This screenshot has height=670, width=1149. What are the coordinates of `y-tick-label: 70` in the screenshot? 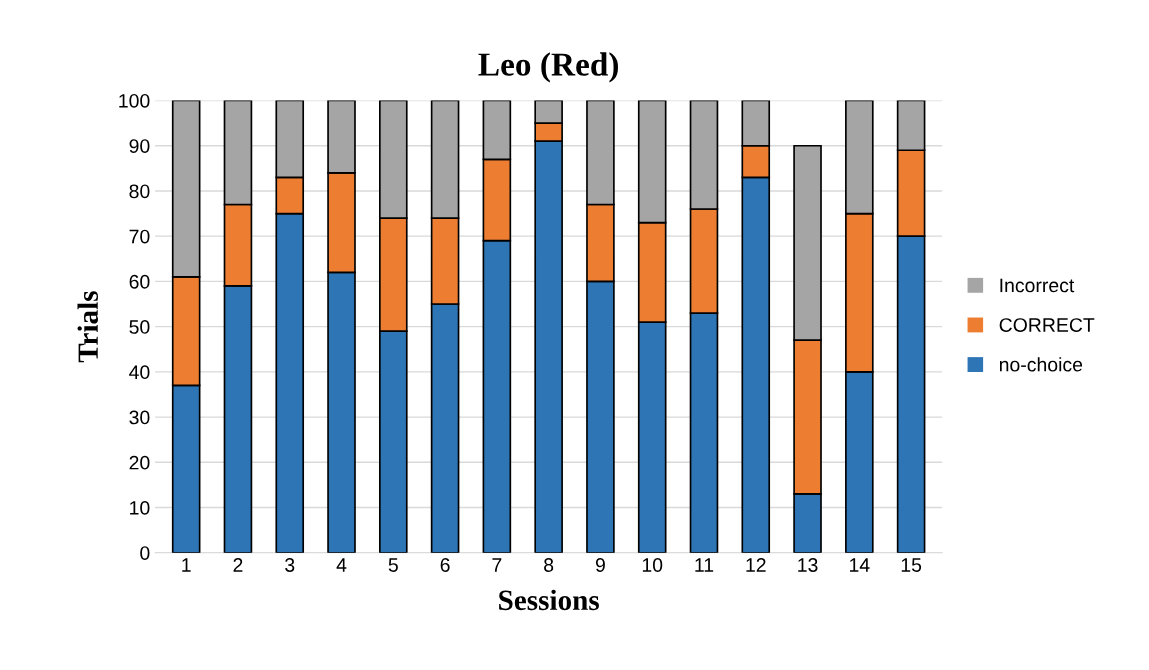 It's located at (139, 236).